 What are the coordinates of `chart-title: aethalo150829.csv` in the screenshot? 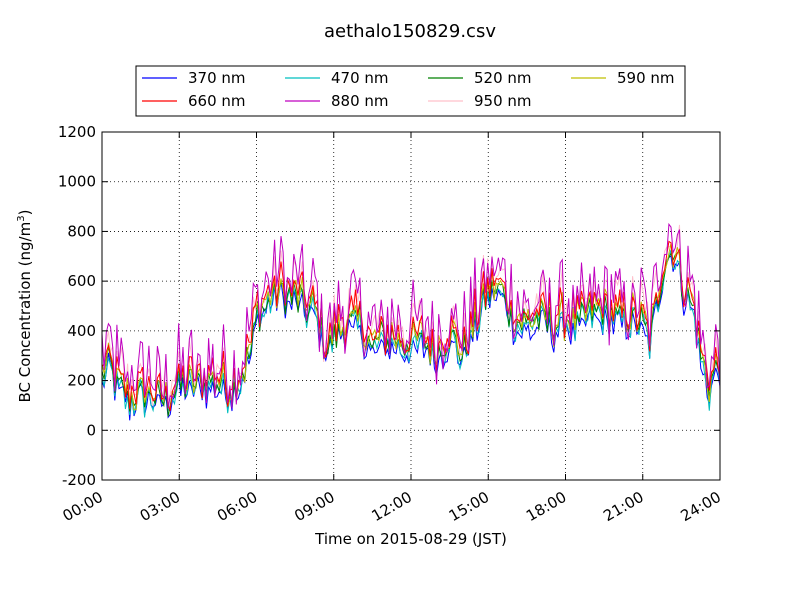 It's located at (410, 31).